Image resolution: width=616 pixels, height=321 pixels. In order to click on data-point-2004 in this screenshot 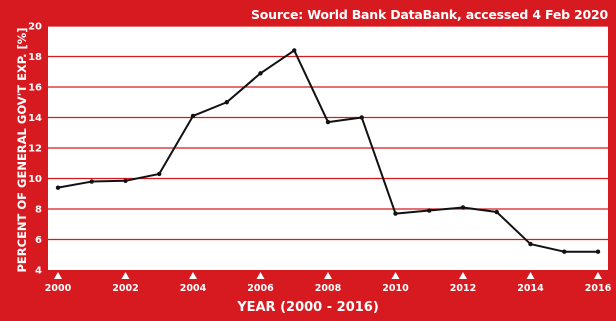, I will do `click(193, 116)`.